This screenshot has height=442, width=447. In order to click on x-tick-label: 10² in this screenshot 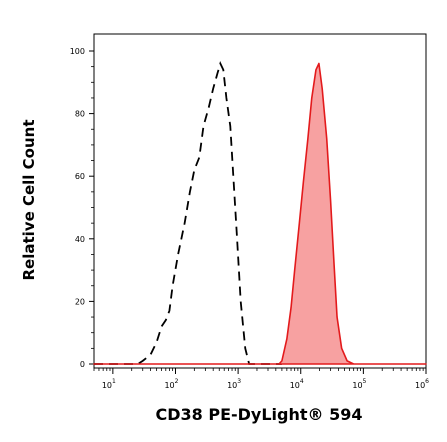, I will do `click(171, 384)`.